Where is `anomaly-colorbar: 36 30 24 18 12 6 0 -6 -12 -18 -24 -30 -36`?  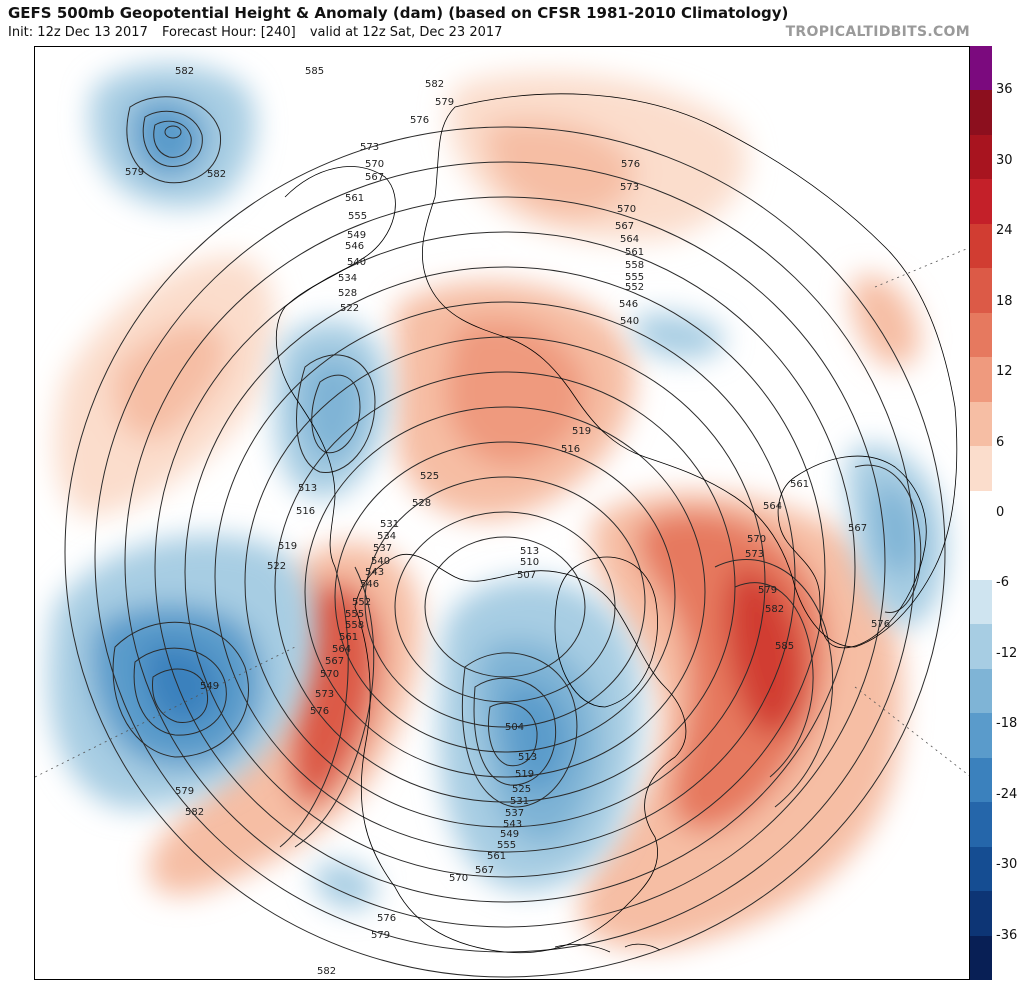
anomaly-colorbar: 36 30 24 18 12 6 0 -6 -12 -18 -24 -30 -36 is located at coordinates (997, 513).